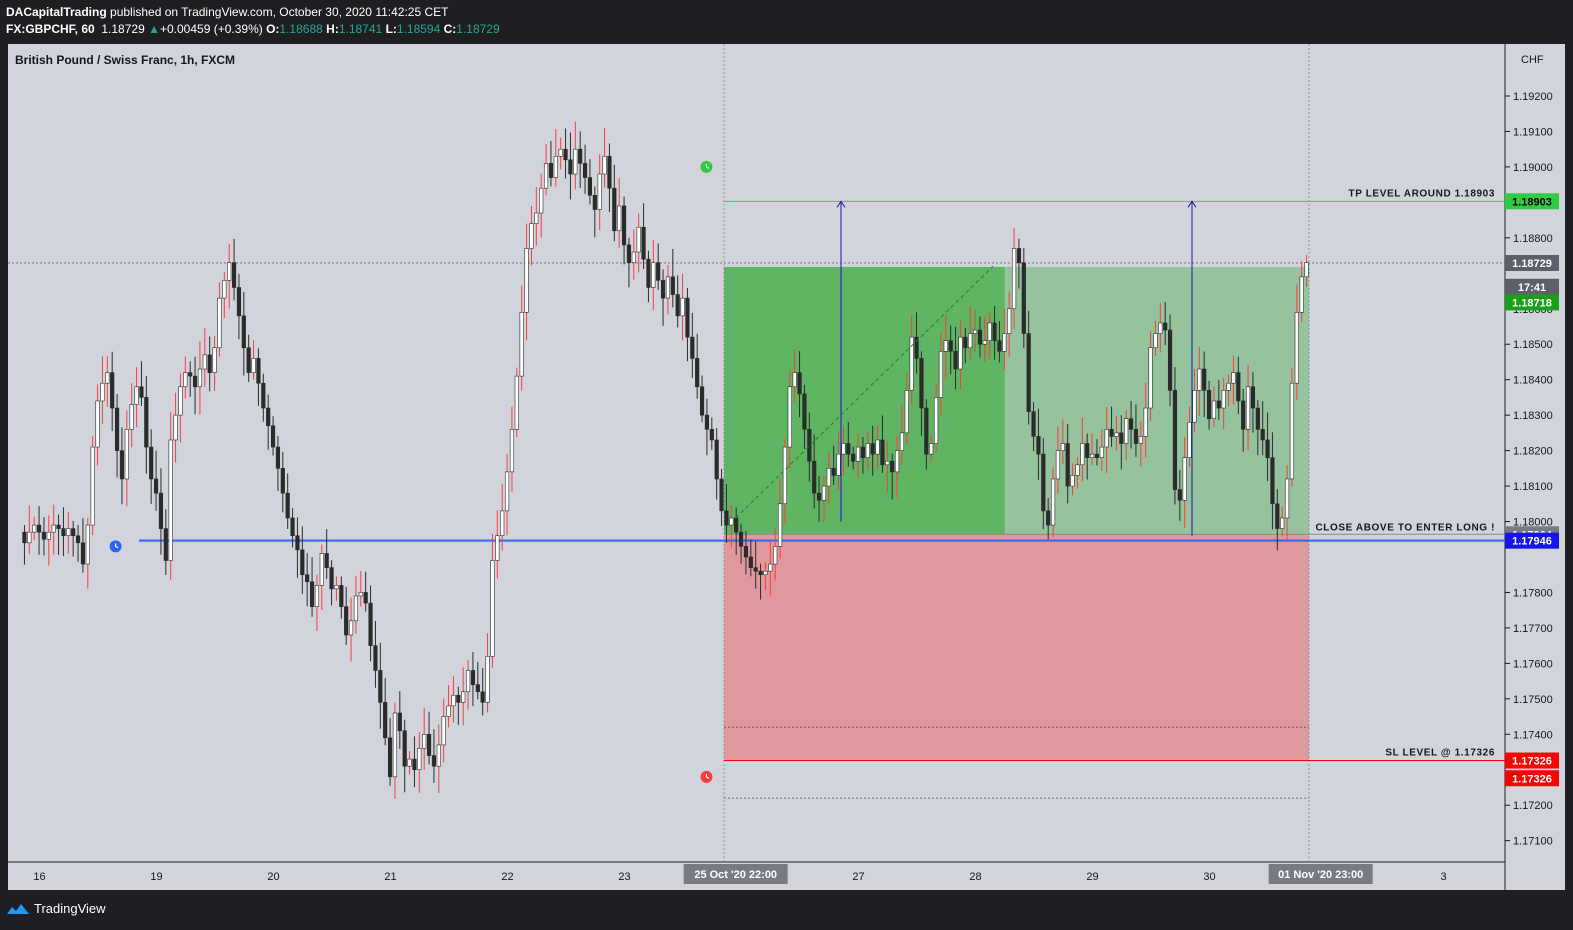 The image size is (1573, 930). I want to click on tradingview-brand: TradingView, so click(70, 908).